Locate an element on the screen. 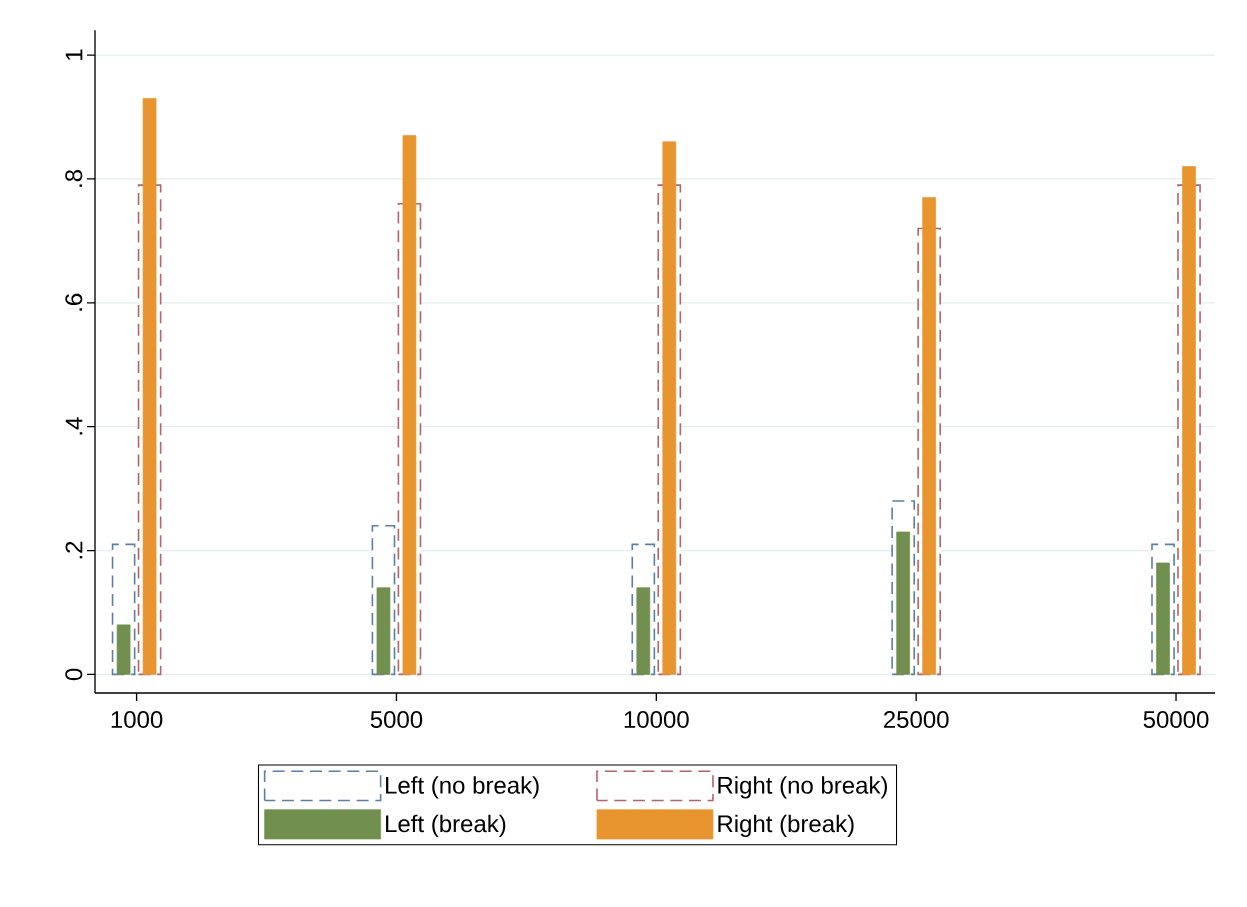  legend-label: Right (no break) is located at coordinates (802, 787).